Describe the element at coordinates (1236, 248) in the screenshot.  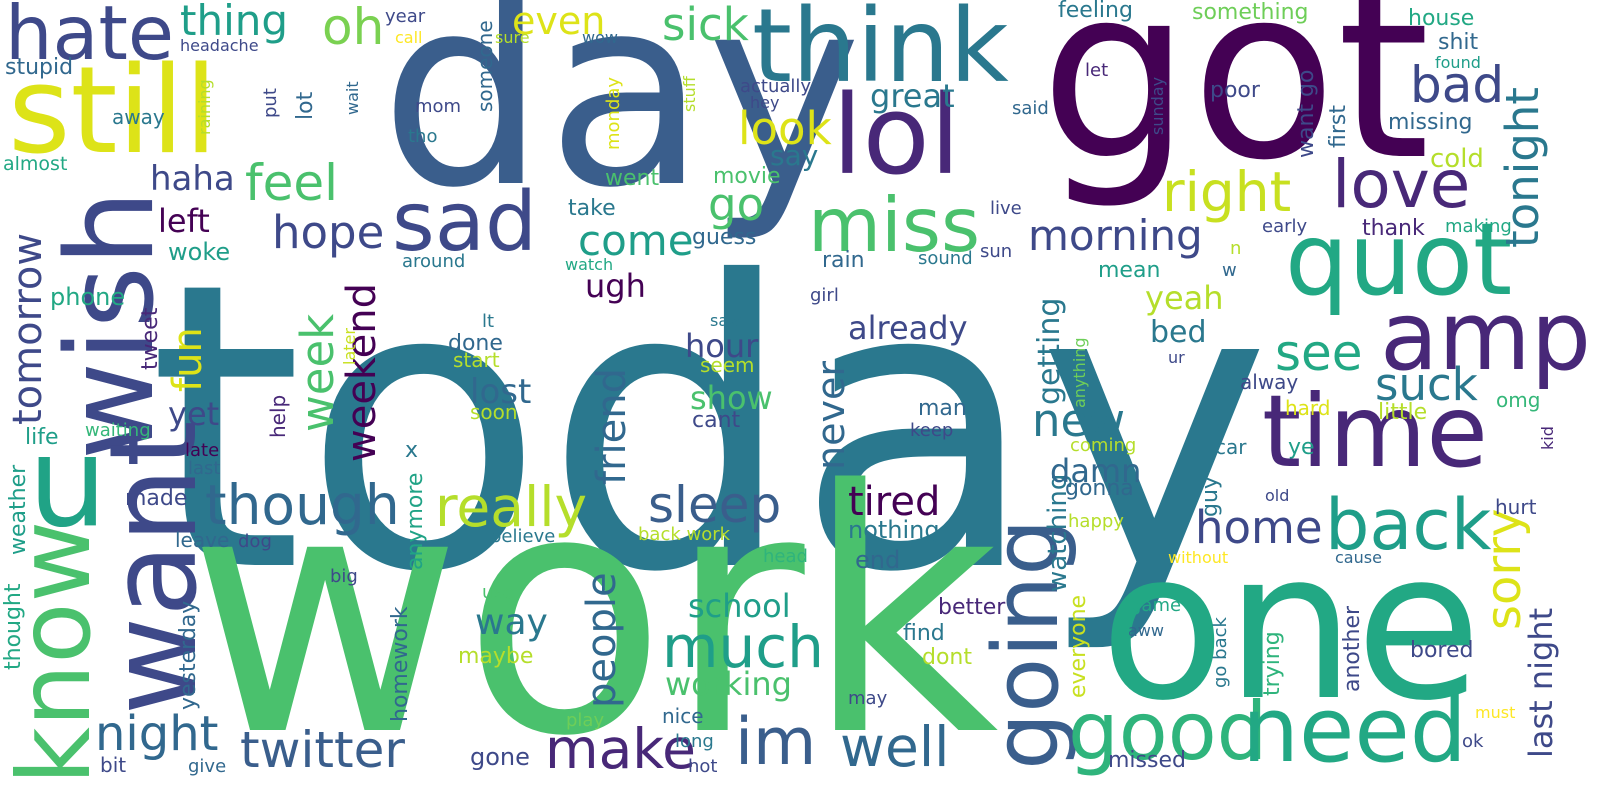
I see `word: n` at that location.